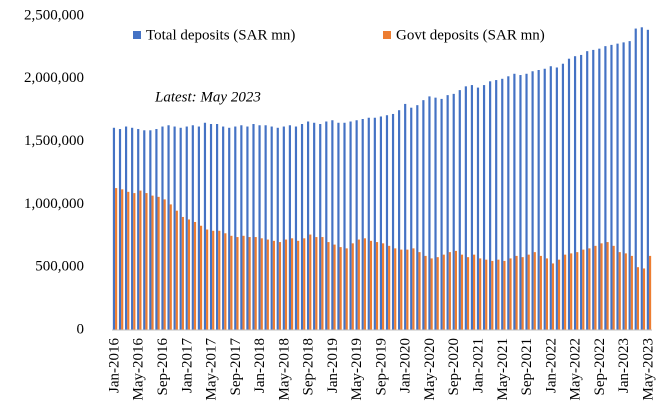 The height and width of the screenshot is (419, 664). What do you see at coordinates (236, 367) in the screenshot?
I see `x-tick-label: Sep-2017` at bounding box center [236, 367].